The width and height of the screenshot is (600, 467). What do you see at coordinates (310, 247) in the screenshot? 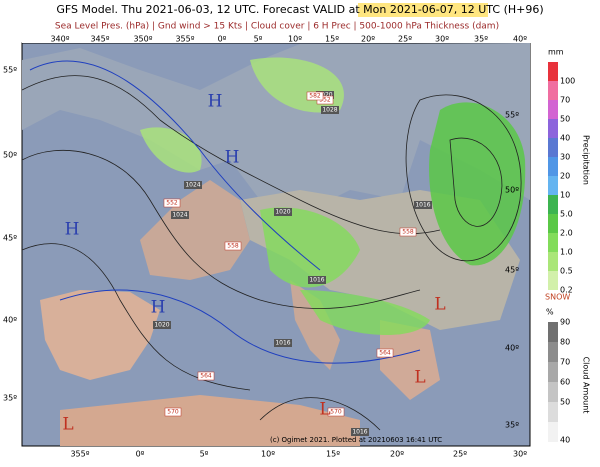
I see `precip-alps` at bounding box center [310, 247].